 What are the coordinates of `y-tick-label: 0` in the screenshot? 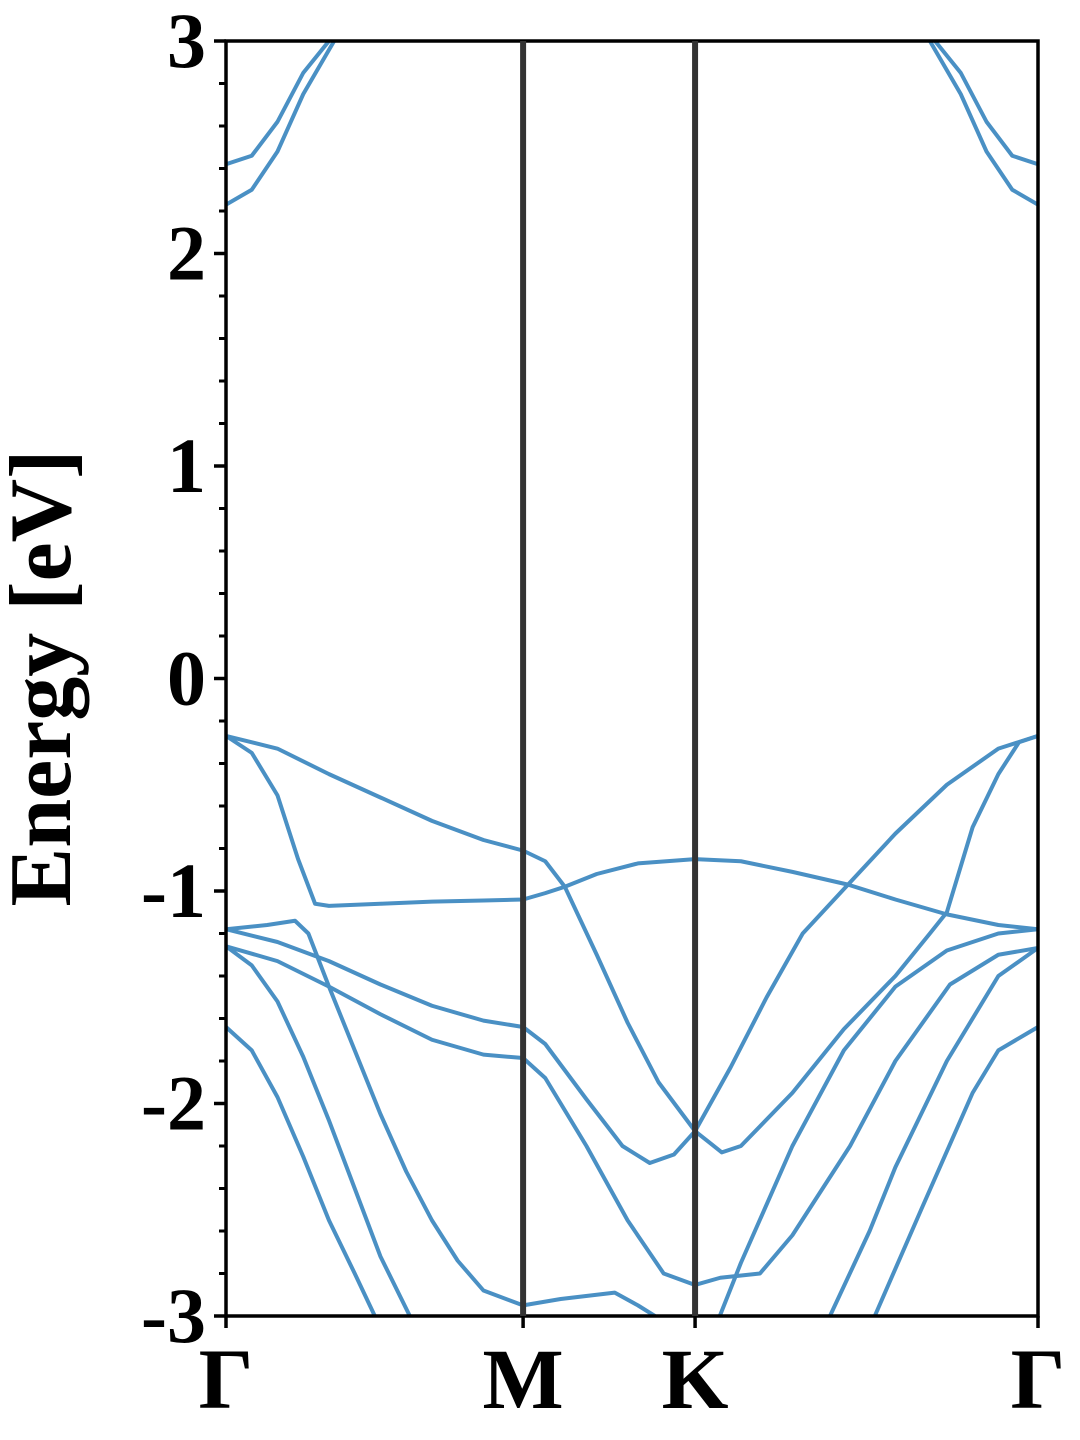 It's located at (186, 678).